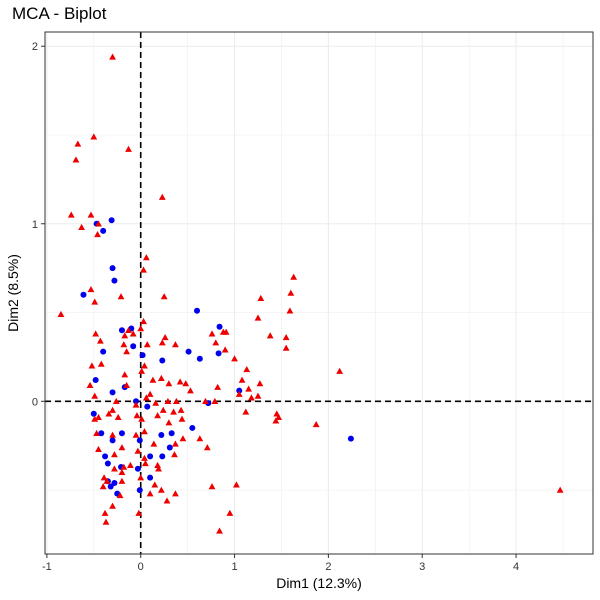 The width and height of the screenshot is (600, 600). I want to click on x-tick-label: 3, so click(422, 567).